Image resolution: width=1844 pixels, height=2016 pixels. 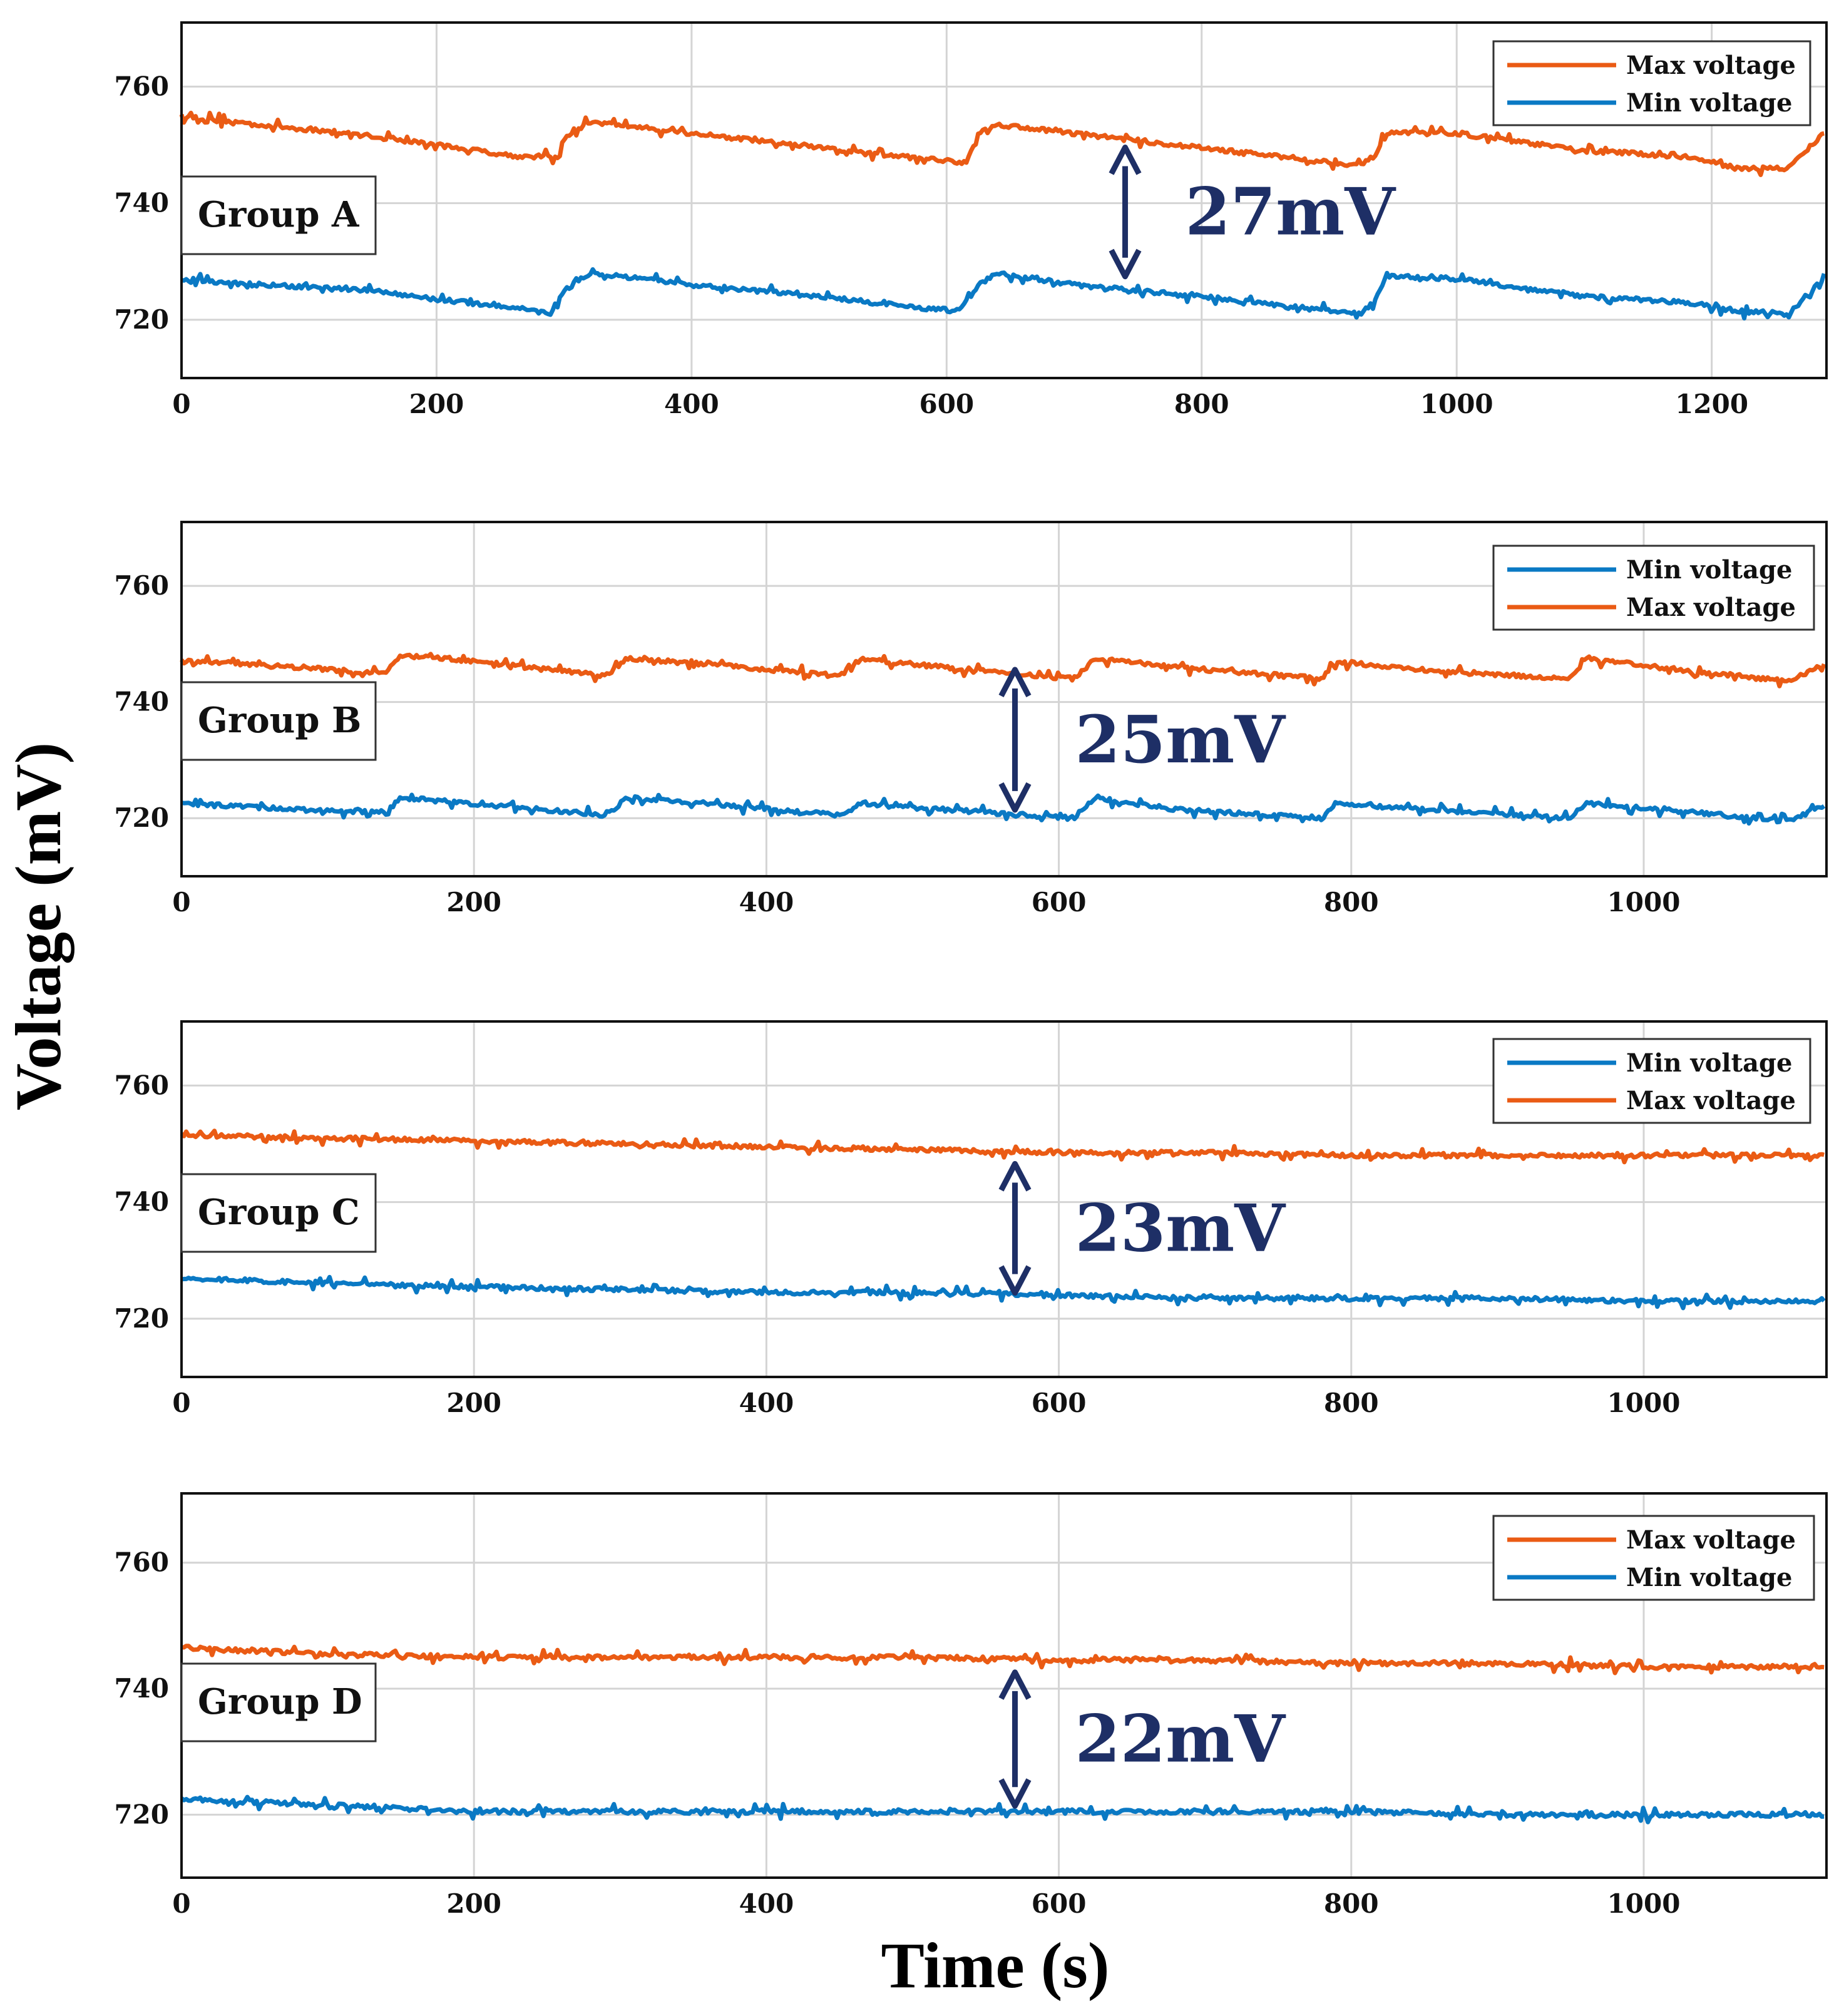 I want to click on group-label: Group D, so click(x=280, y=1701).